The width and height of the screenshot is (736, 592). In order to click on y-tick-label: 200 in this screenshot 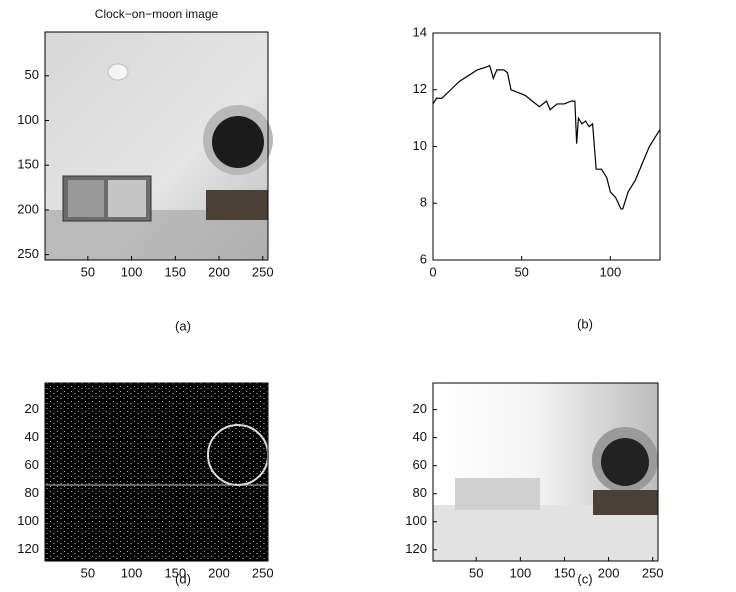, I will do `click(28, 208)`.